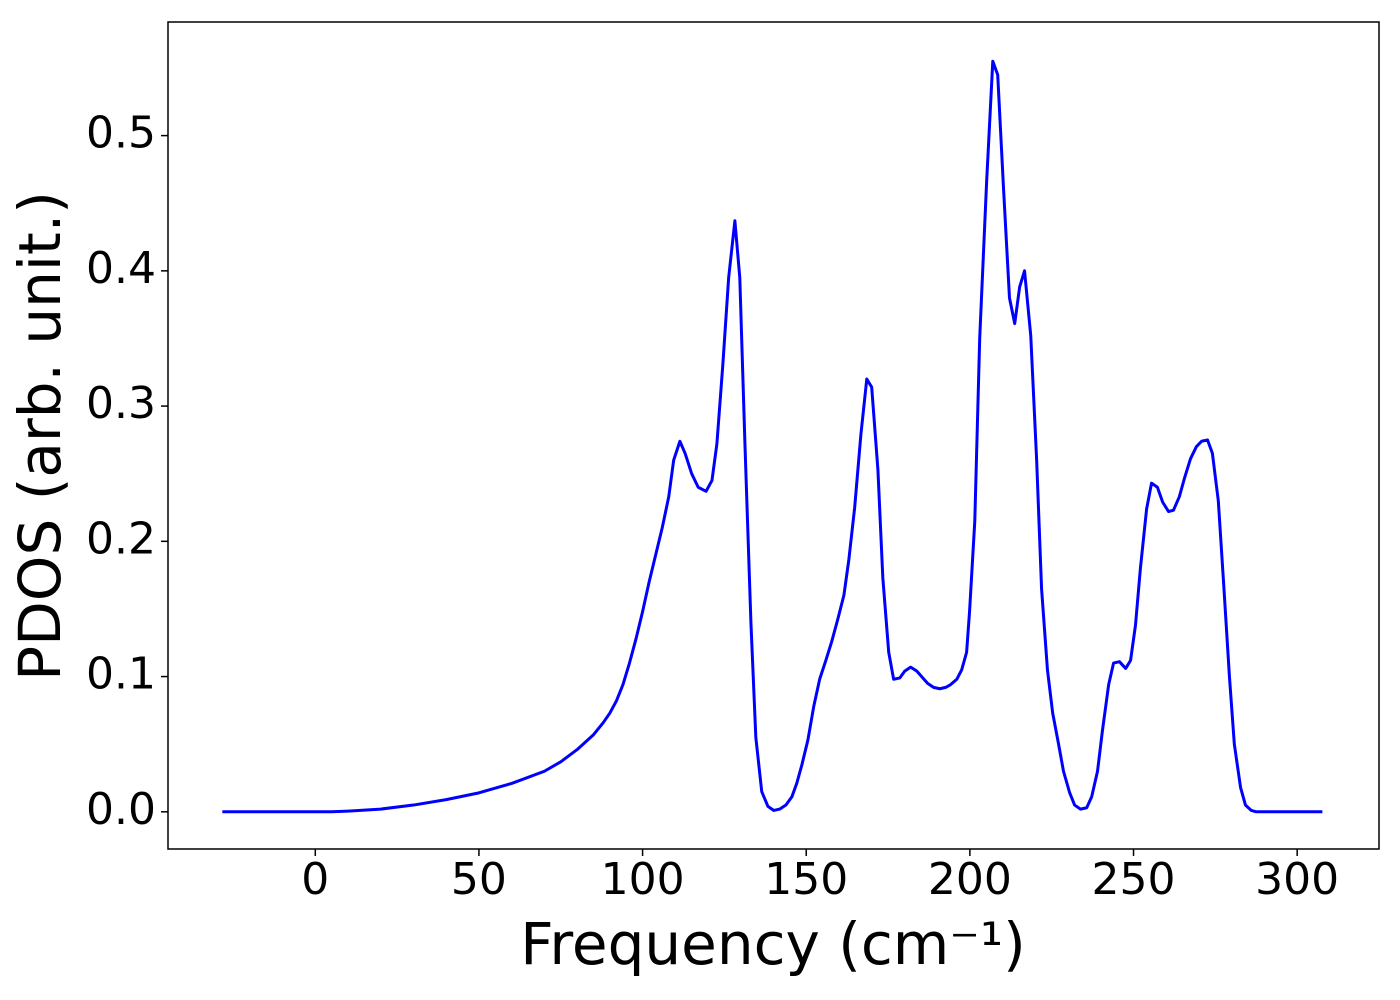  Describe the element at coordinates (121, 538) in the screenshot. I see `y-tick-label: 0.2` at that location.